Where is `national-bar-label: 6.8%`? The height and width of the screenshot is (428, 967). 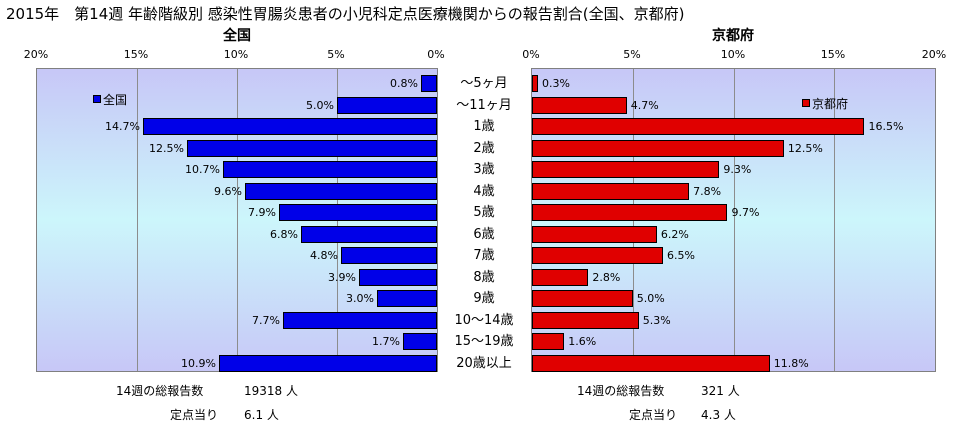
national-bar-label: 6.8% is located at coordinates (284, 234).